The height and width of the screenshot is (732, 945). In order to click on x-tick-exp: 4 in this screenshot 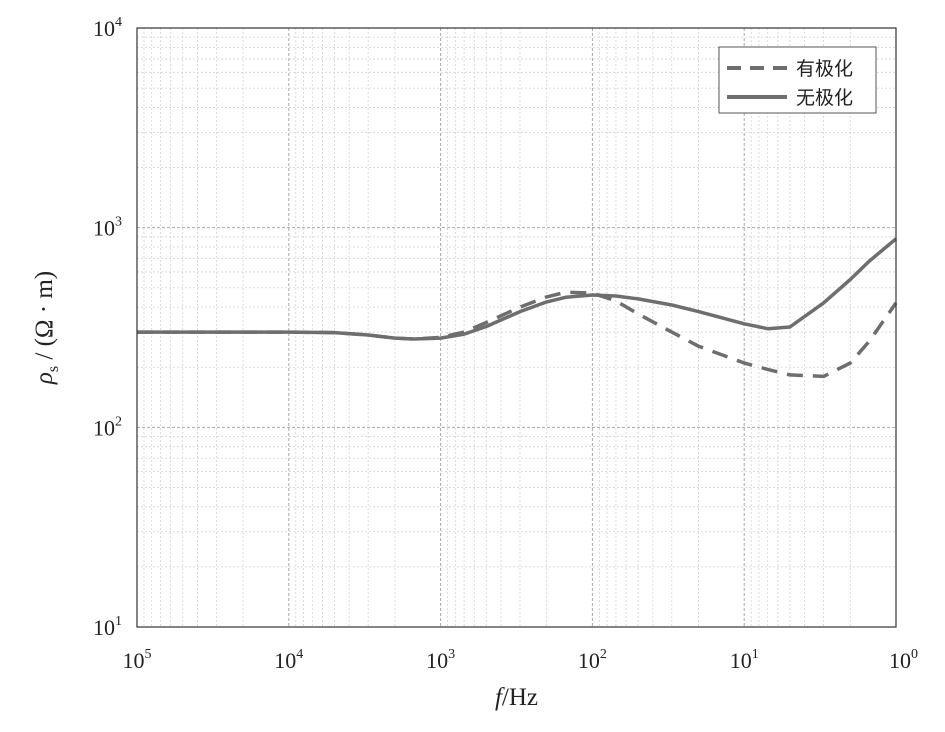, I will do `click(299, 654)`.